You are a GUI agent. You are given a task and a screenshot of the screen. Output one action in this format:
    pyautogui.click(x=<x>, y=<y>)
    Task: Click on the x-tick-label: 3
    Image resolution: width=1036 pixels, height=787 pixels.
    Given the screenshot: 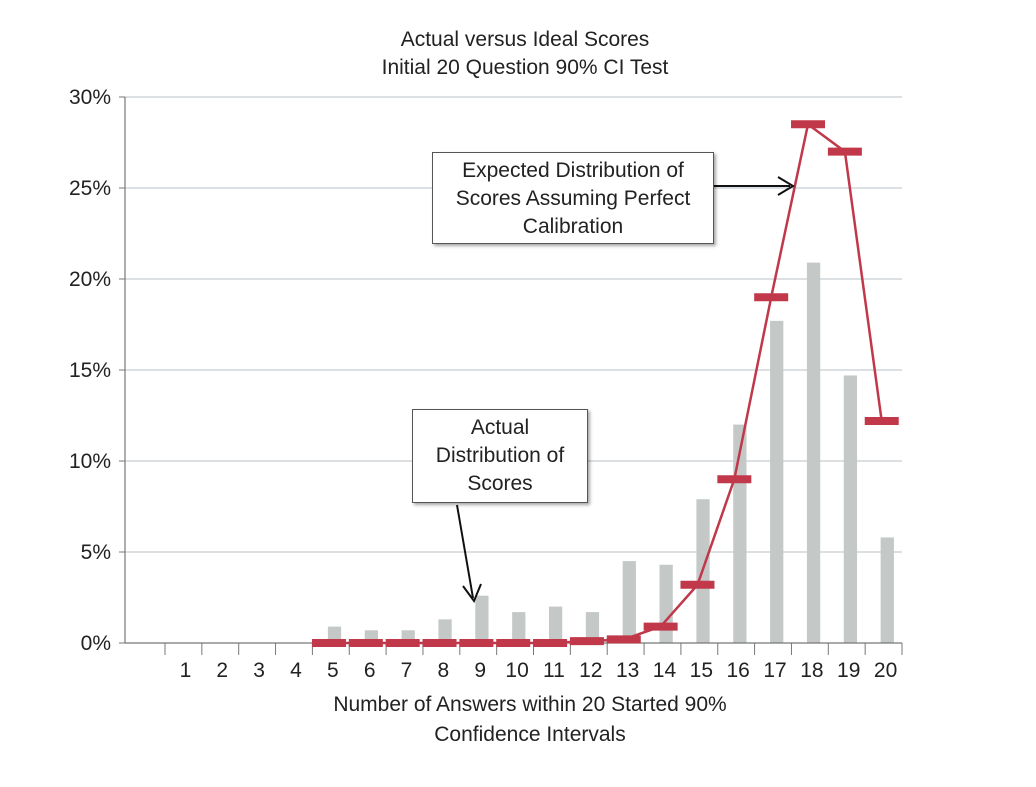 What is the action you would take?
    pyautogui.click(x=259, y=670)
    